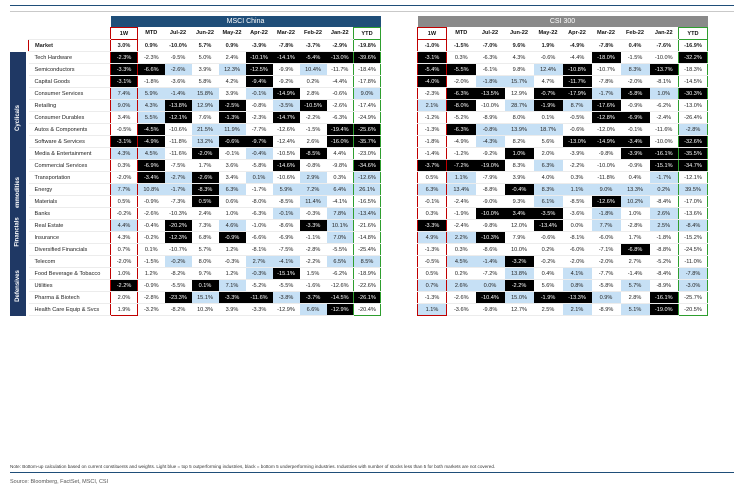  Describe the element at coordinates (151, 153) in the screenshot. I see `table-cell: 4.5%` at that location.